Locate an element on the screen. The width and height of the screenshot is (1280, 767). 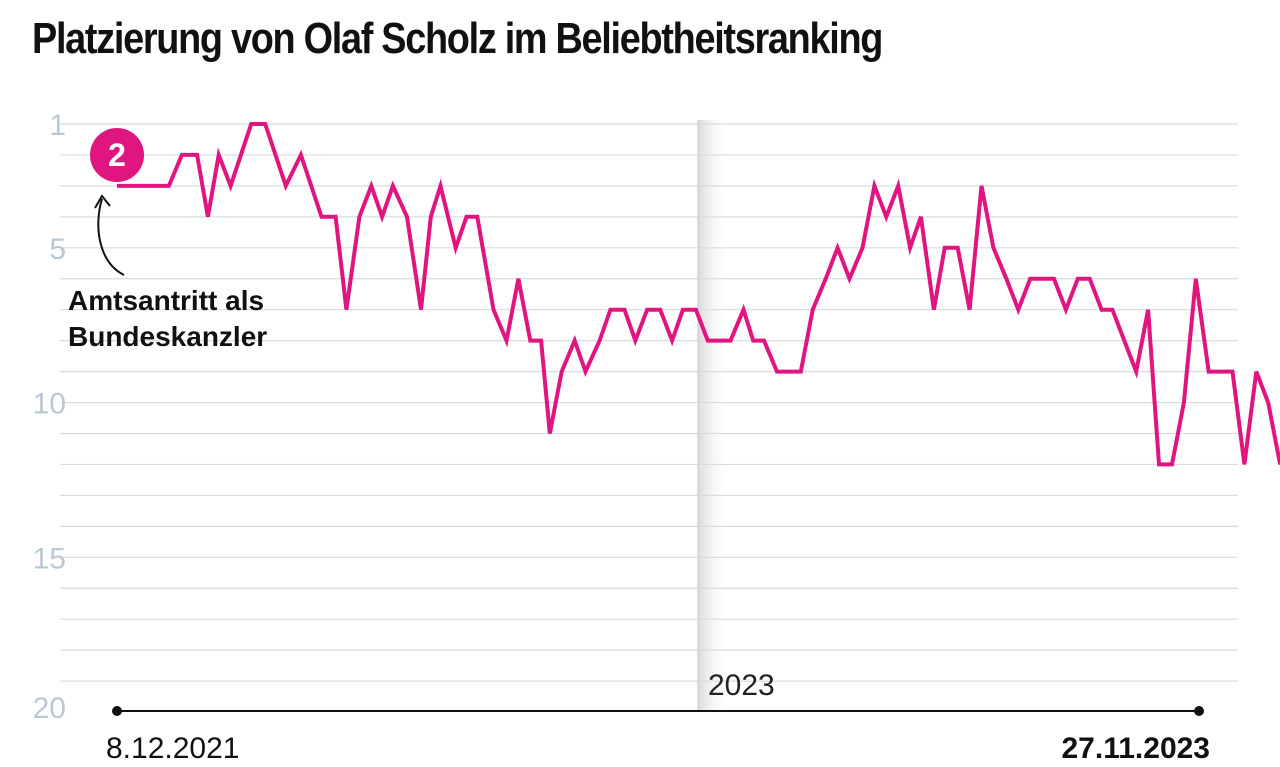
y-tick-10: 10 is located at coordinates (49, 404).